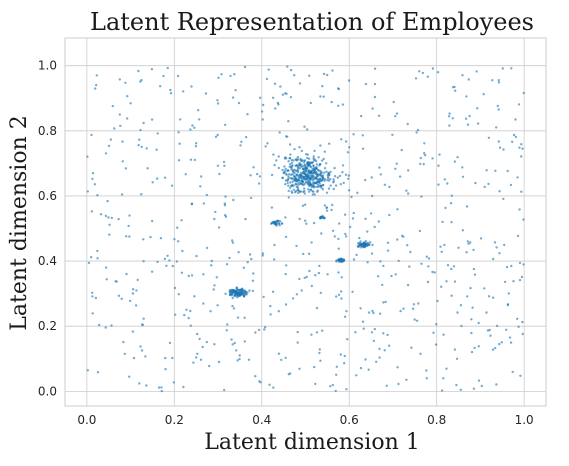  Describe the element at coordinates (19, 223) in the screenshot. I see `y-axis-label: Latent dimension 2` at that location.